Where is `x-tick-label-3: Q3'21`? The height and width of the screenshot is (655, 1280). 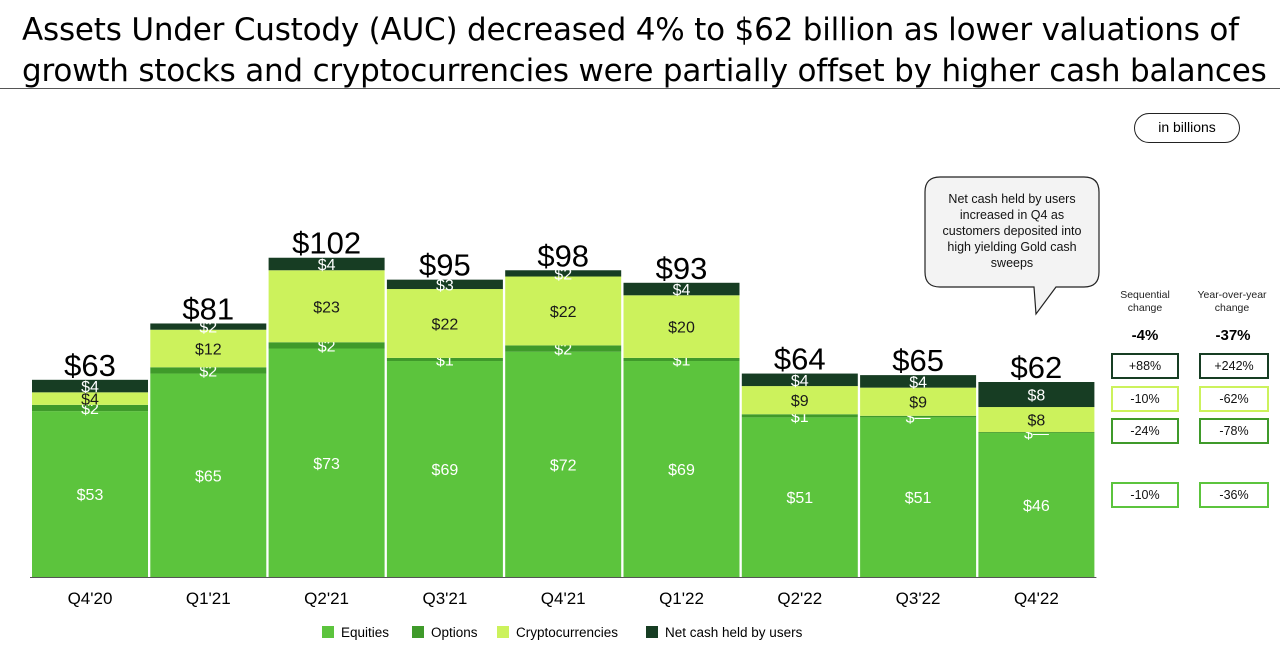
x-tick-label-3: Q3'21 is located at coordinates (444, 598).